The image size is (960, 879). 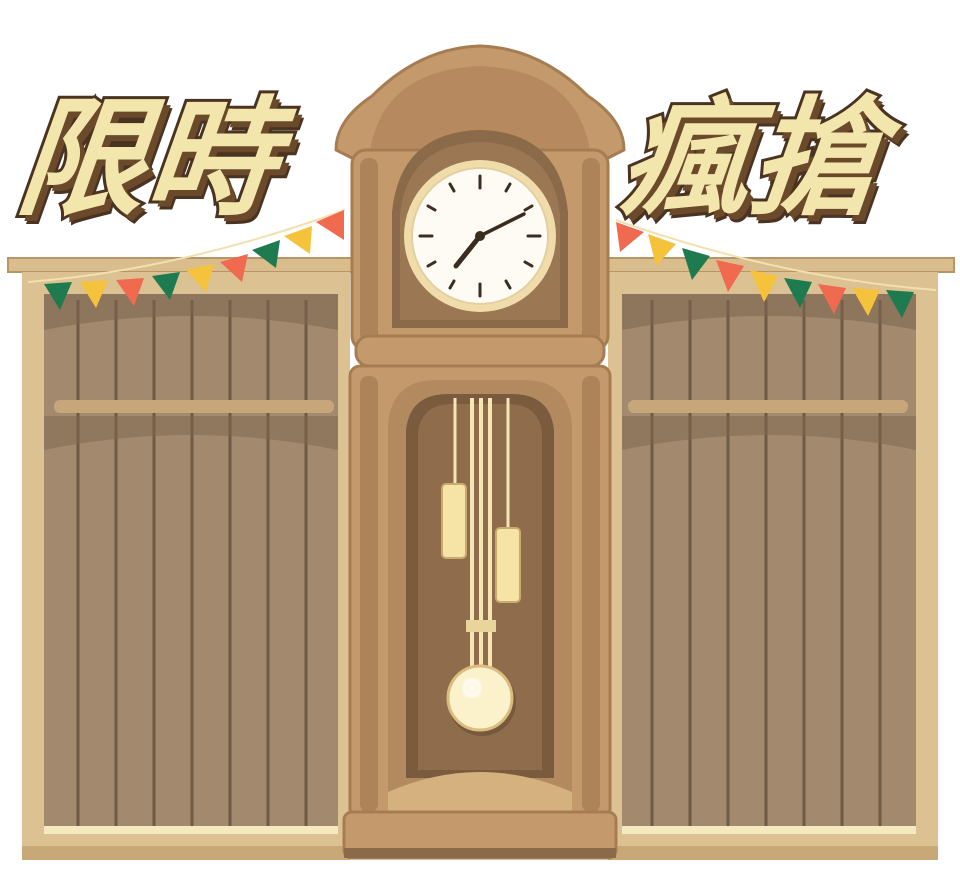 What do you see at coordinates (481, 567) in the screenshot?
I see `pendulum-icon` at bounding box center [481, 567].